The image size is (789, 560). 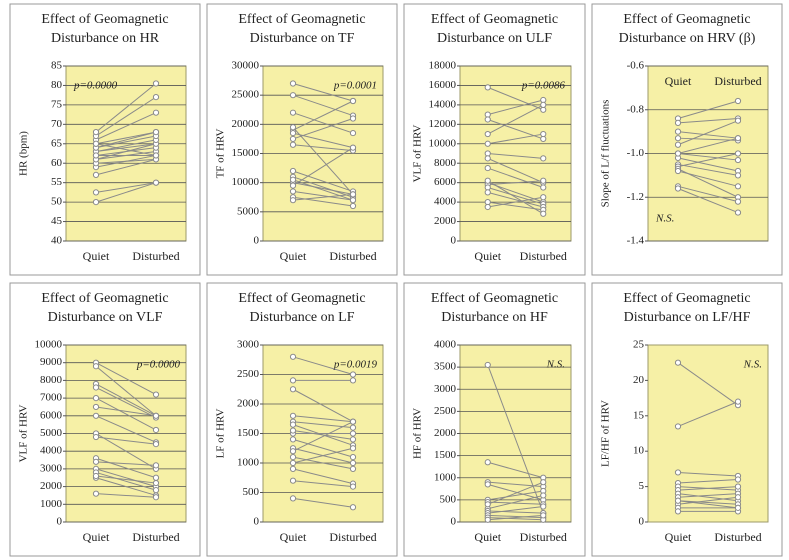 I want to click on y-tick-label: 15000, so click(x=246, y=153).